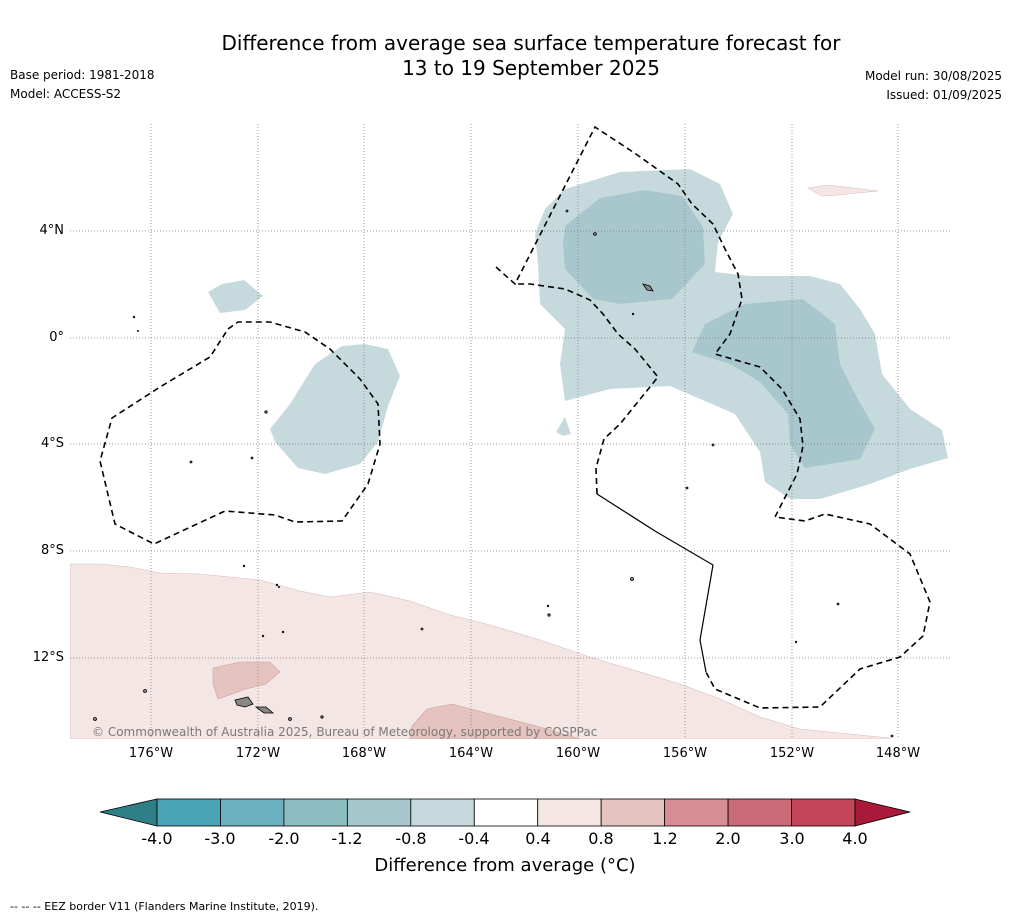  Describe the element at coordinates (578, 753) in the screenshot. I see `lon-label-160w: 160°W` at that location.